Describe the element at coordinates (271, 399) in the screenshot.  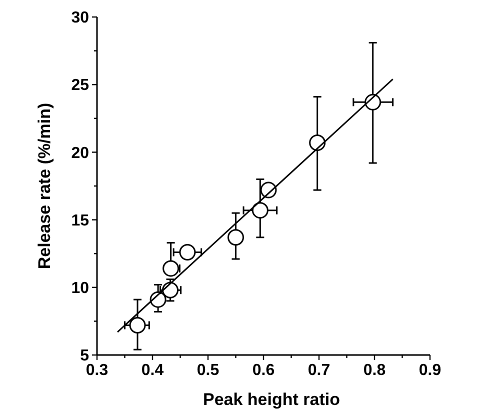
I see `x-axis-title: Peak height ratio` at that location.